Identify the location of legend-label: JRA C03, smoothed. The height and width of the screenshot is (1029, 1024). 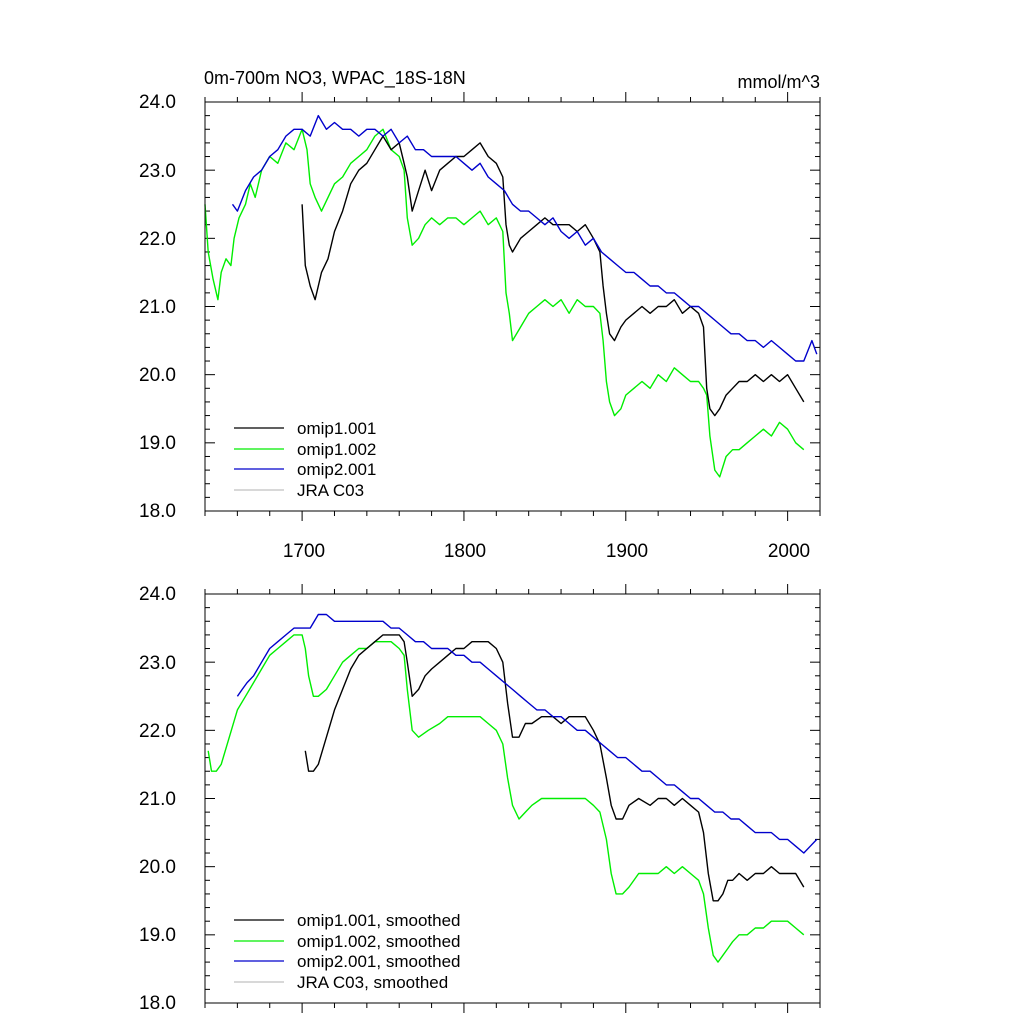
(372, 982).